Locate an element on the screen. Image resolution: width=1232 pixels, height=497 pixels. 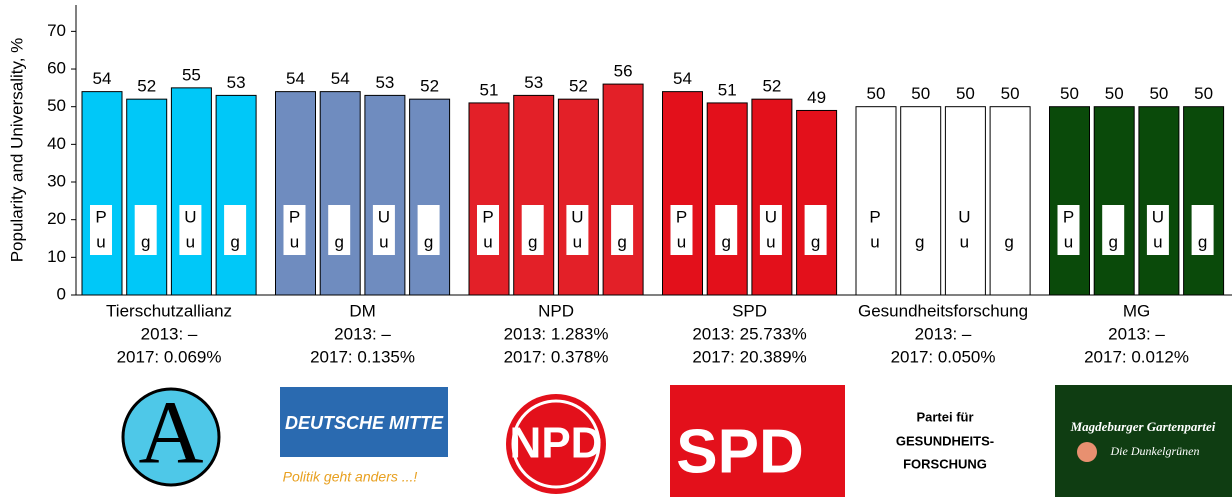
y-tick-label: 10 is located at coordinates (56, 256).